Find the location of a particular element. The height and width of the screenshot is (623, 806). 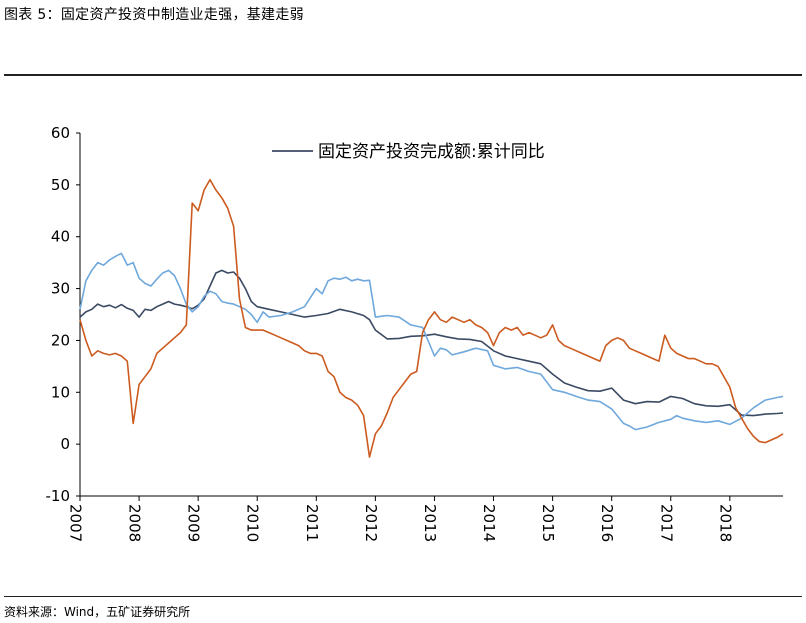

legend: 固定资产投资完成额:累计同比 is located at coordinates (408, 152).